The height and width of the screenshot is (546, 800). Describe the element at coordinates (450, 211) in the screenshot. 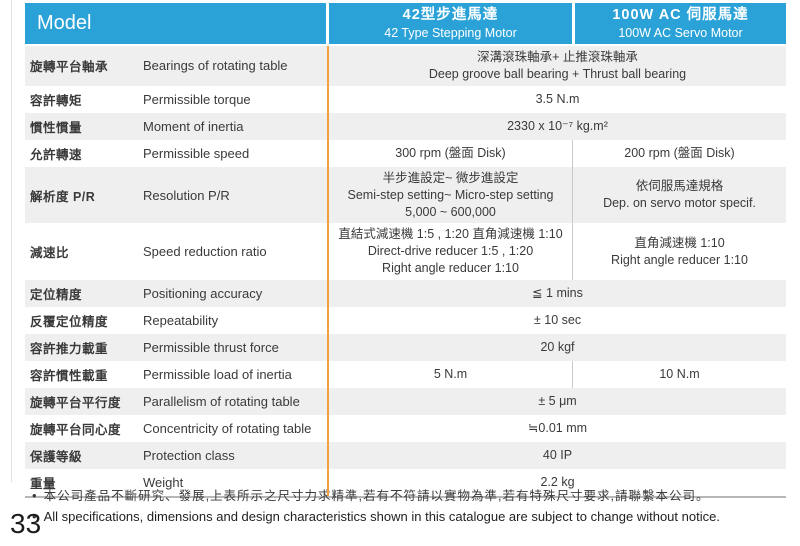

I see `value-line: 5,000 ~ 600,000` at that location.